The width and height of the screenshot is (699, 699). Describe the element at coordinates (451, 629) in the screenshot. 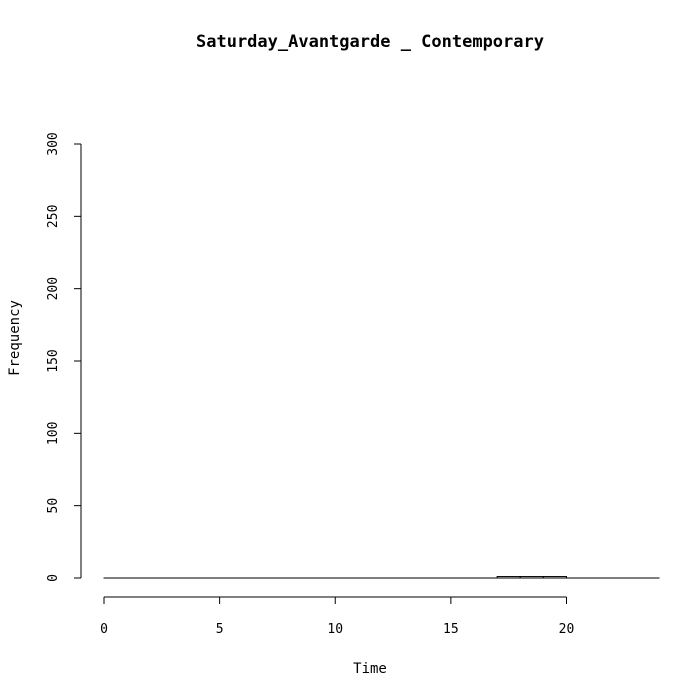

I see `x-tick-label: 15` at that location.